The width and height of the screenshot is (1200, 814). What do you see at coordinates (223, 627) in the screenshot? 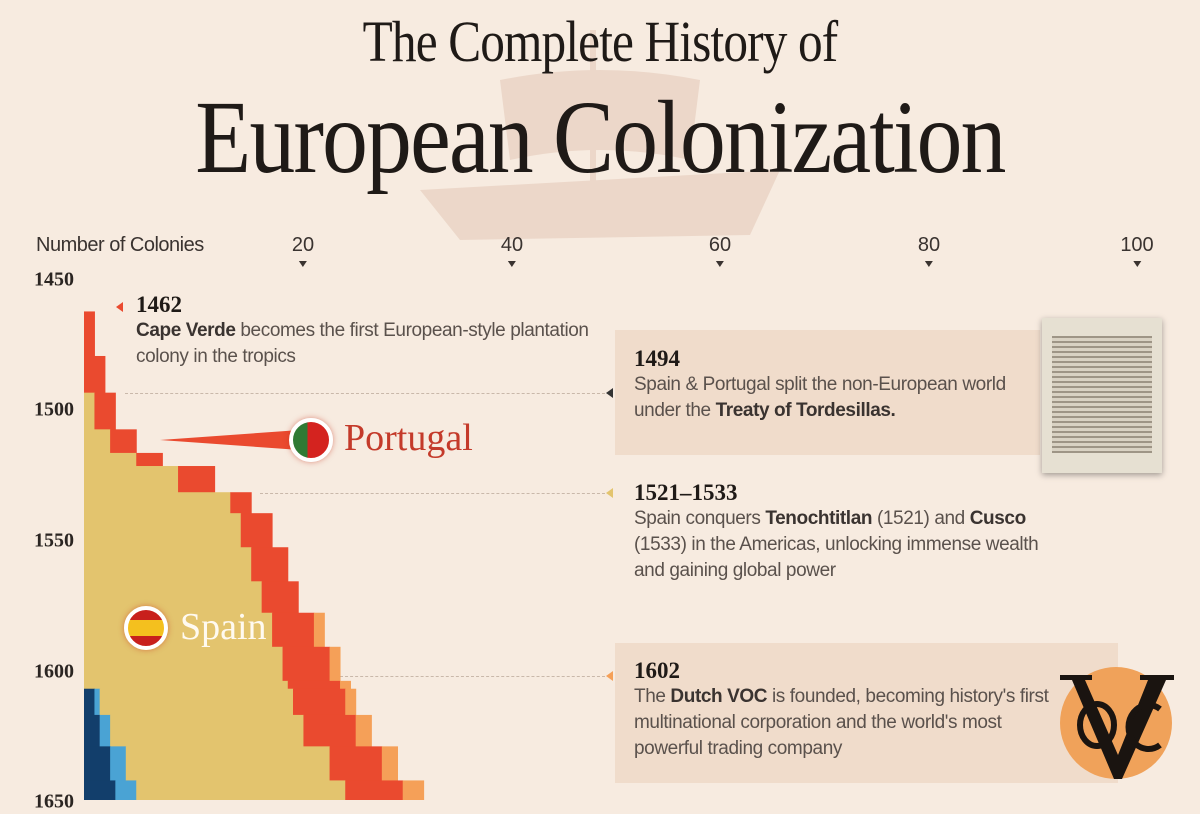
I see `spain-label: Spain` at bounding box center [223, 627].